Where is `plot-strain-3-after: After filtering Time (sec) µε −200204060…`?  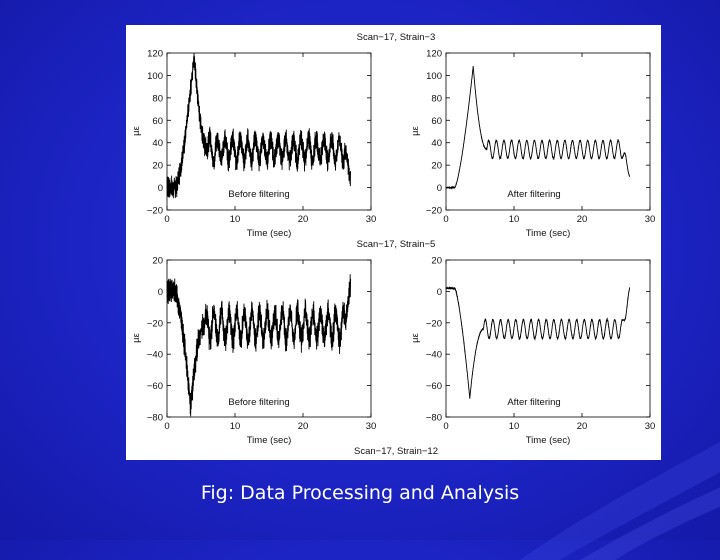
plot-strain-3-after: After filtering Time (sec) µε −200204060… is located at coordinates (532, 144).